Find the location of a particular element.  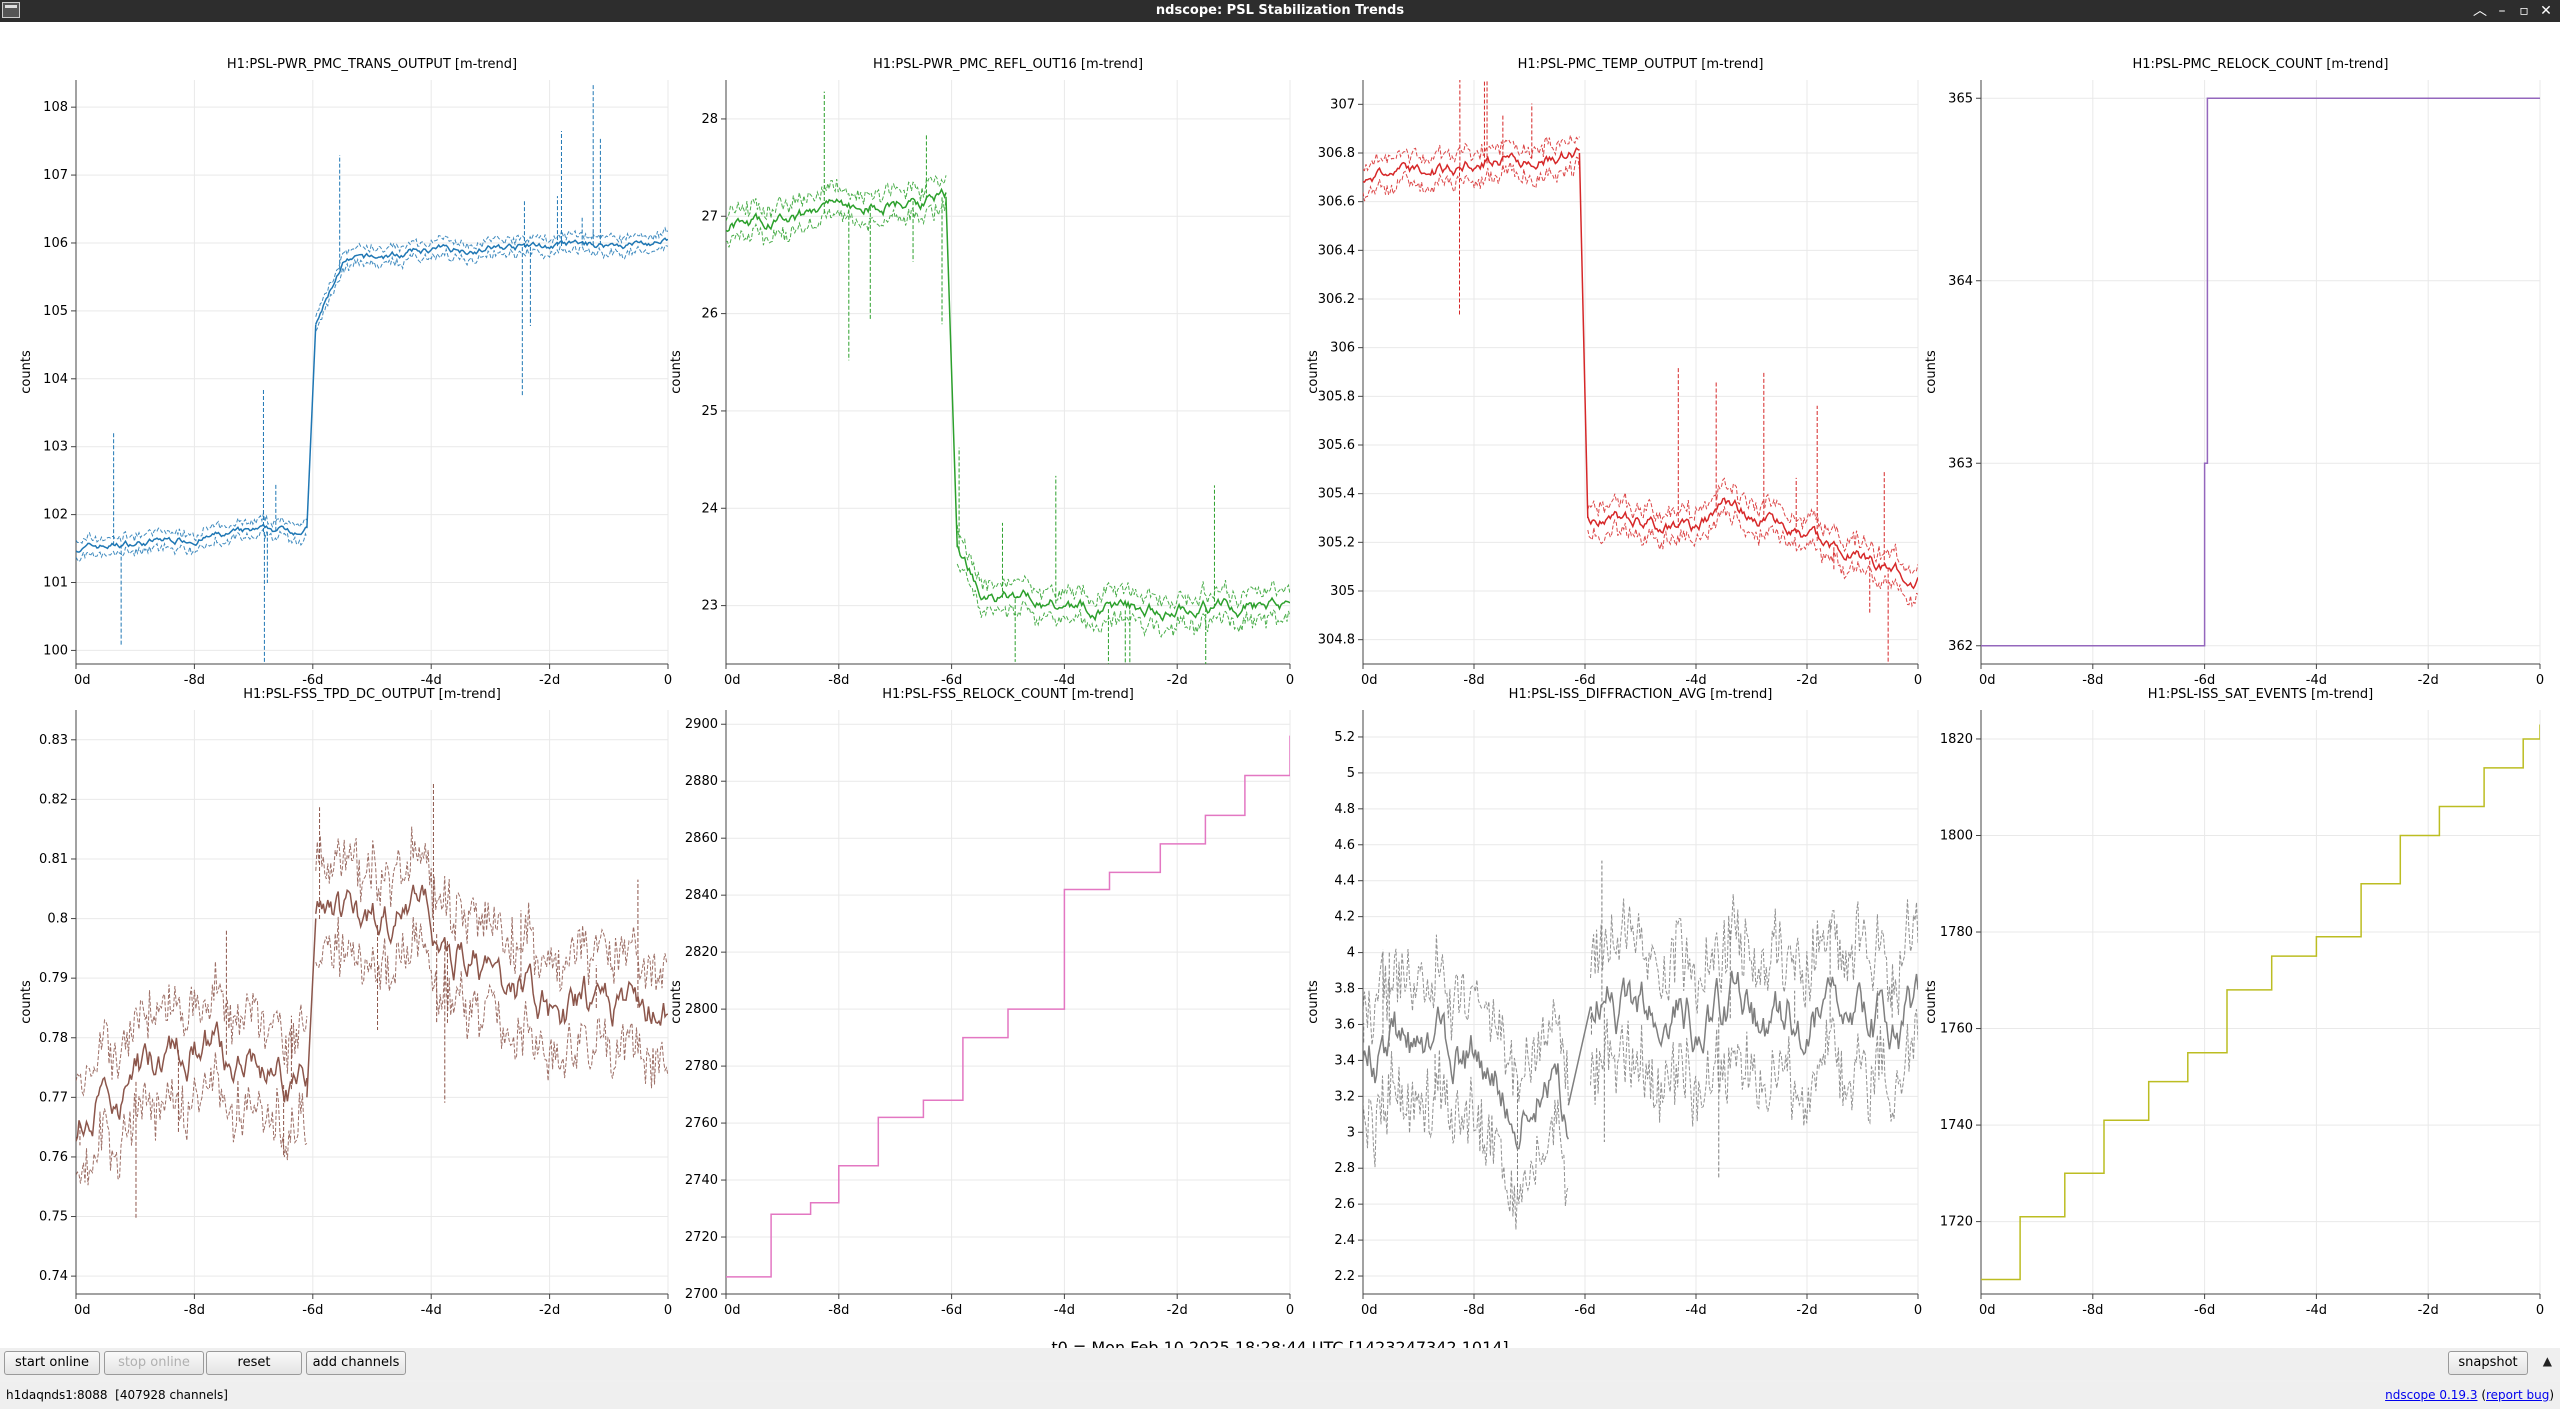

keep-above-icon: ︿ is located at coordinates (2480, 11).